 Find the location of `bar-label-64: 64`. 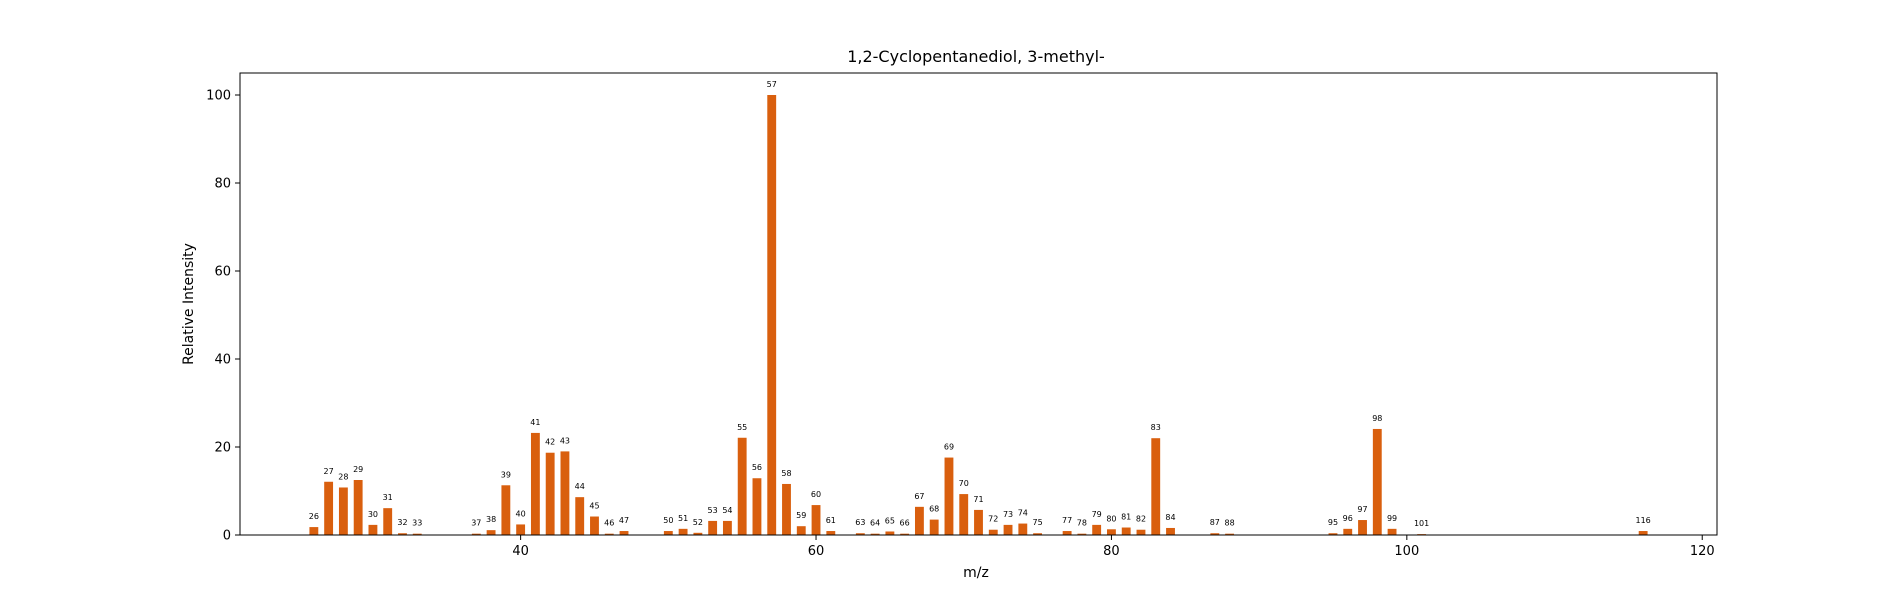

bar-label-64: 64 is located at coordinates (875, 523).